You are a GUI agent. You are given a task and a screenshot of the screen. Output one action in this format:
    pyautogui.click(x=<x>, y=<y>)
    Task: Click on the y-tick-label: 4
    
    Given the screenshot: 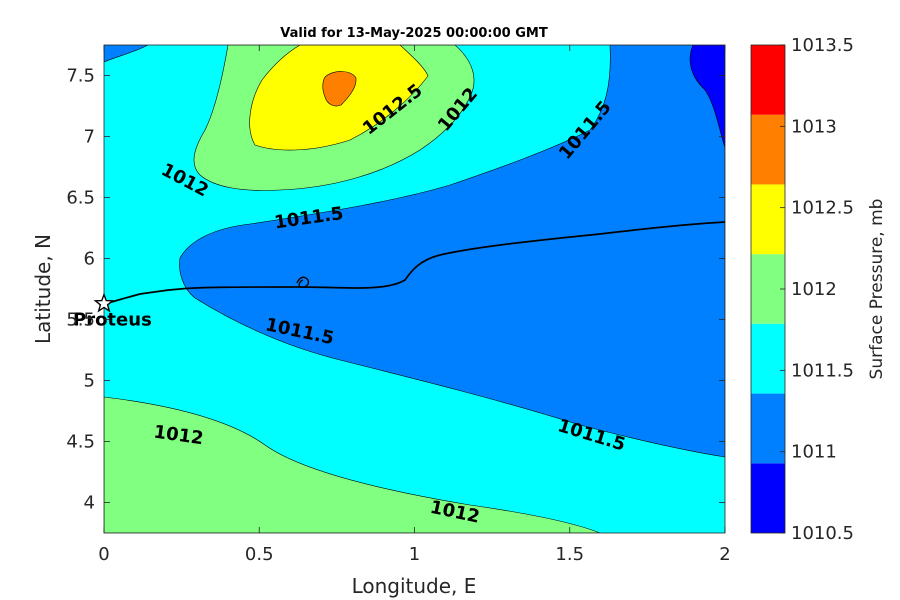 What is the action you would take?
    pyautogui.click(x=89, y=503)
    